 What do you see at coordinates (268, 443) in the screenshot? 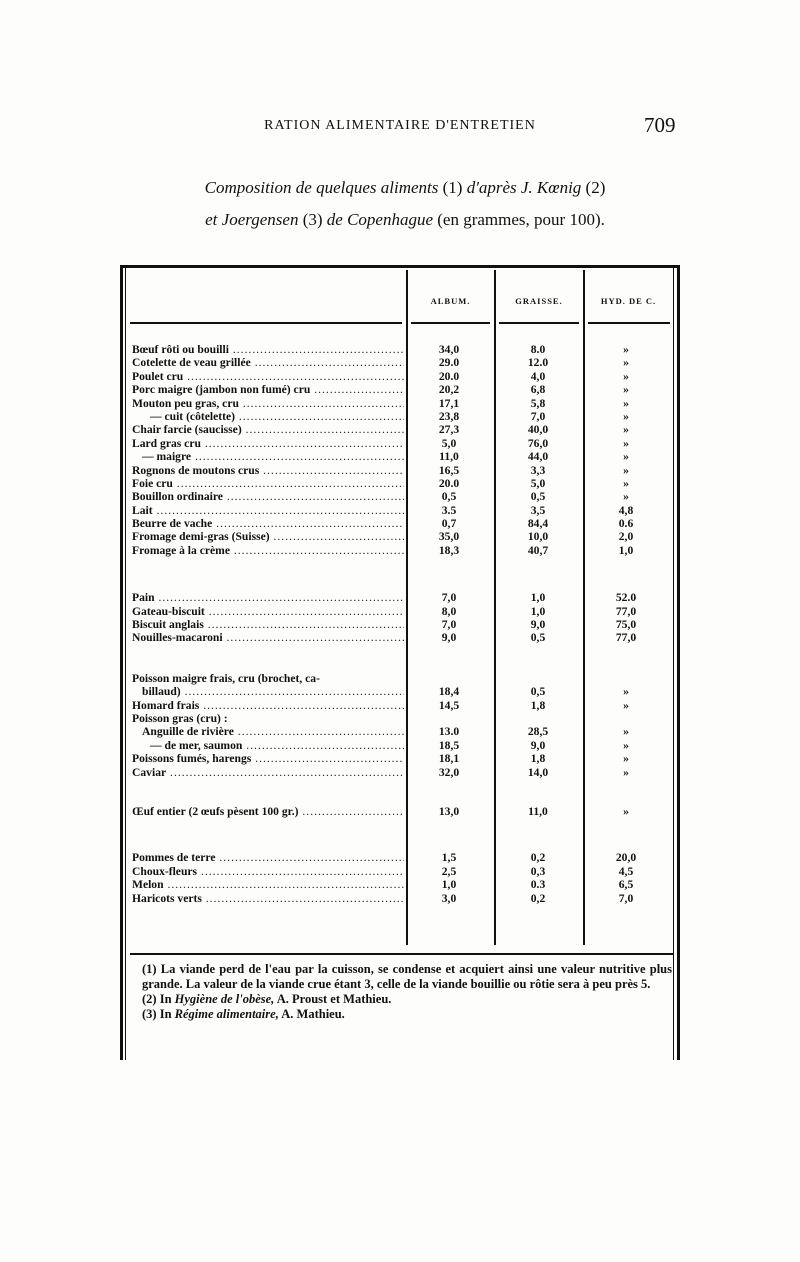
I see `food-name: Lard gras cru` at bounding box center [268, 443].